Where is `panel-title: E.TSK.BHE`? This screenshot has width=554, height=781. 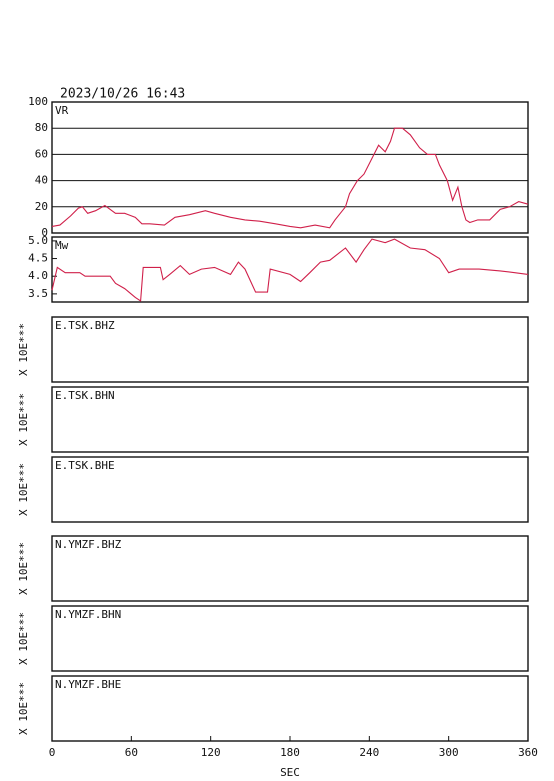
panel-title: E.TSK.BHE is located at coordinates (85, 465).